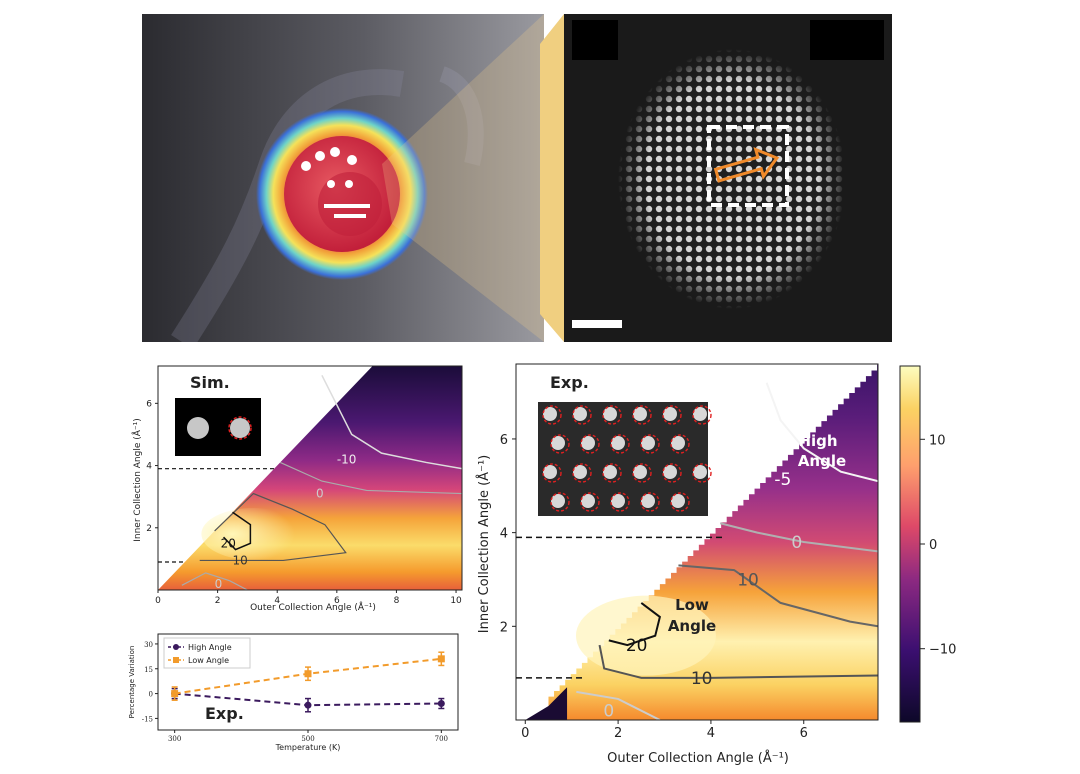 Image resolution: width=1080 pixels, height=774 pixels. Describe the element at coordinates (702, 679) in the screenshot. I see `exp-contour-label: 10` at that location.